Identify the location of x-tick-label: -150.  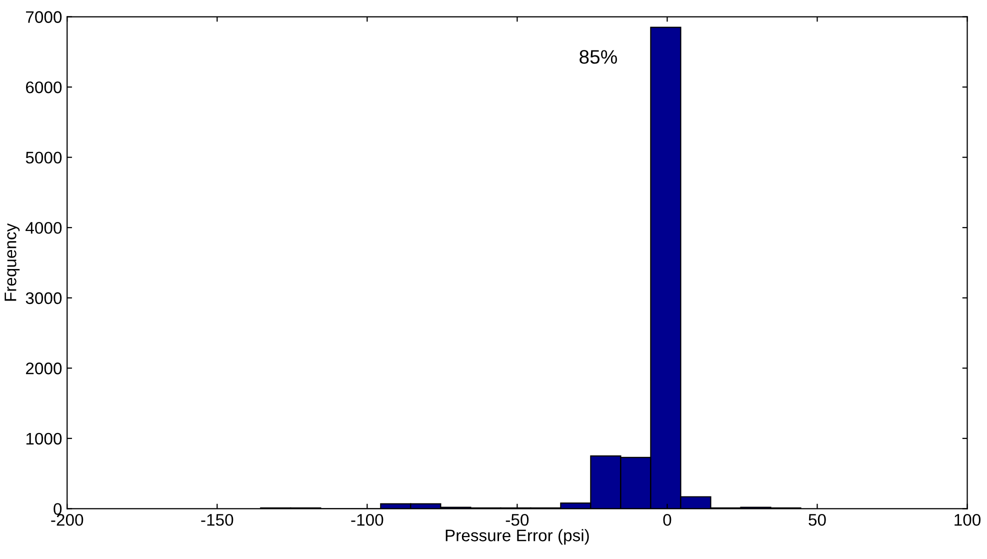
(217, 520).